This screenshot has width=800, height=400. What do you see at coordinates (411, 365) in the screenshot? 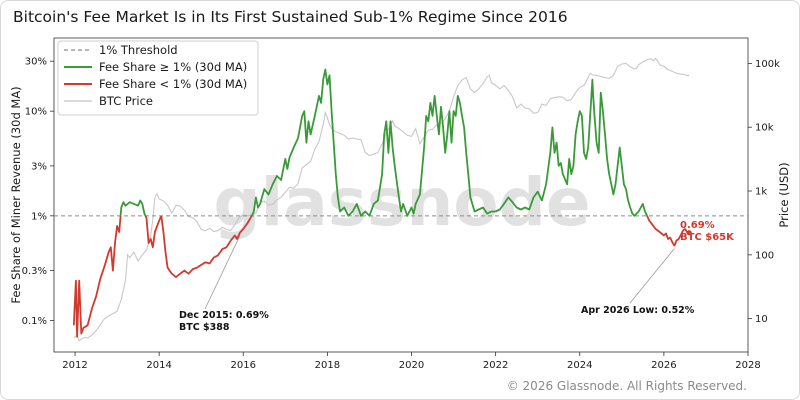
I see `x-tick-label: 2020` at bounding box center [411, 365].